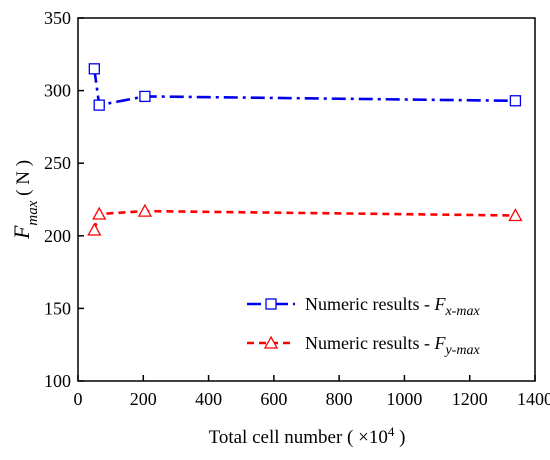 The height and width of the screenshot is (460, 550). I want to click on y-tick-label: 350, so click(57, 18).